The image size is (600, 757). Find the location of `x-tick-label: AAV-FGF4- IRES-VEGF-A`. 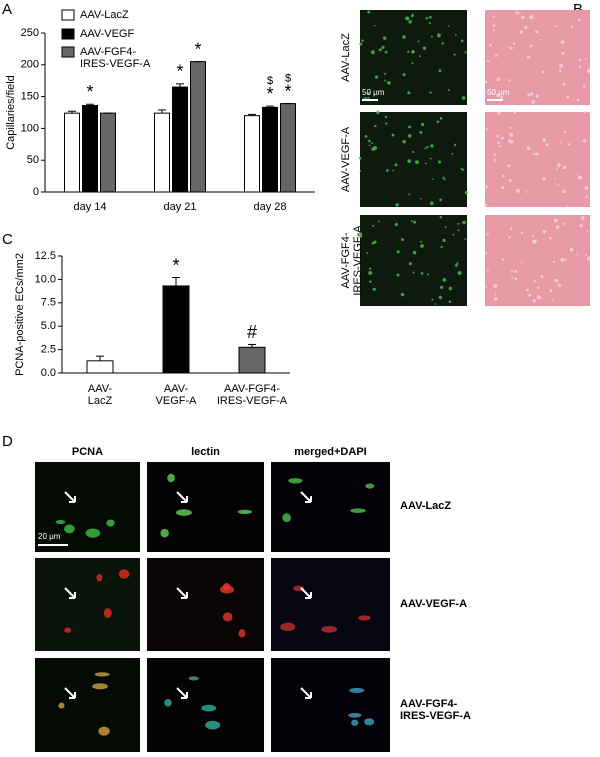

x-tick-label: AAV-FGF4- IRES-VEGF-A is located at coordinates (252, 395).